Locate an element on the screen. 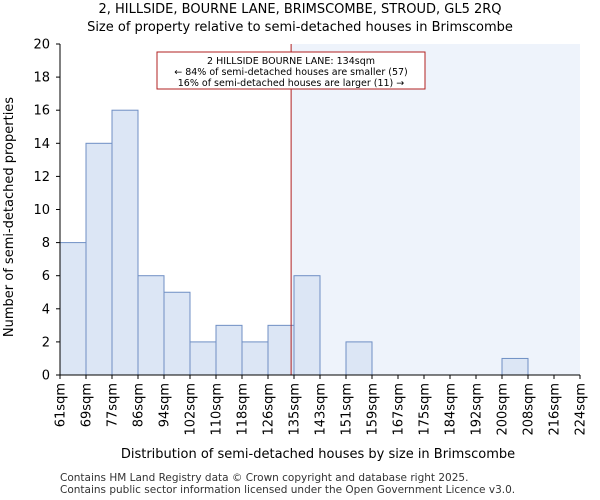 Image resolution: width=600 pixels, height=500 pixels. x-tick-label: 126sqm is located at coordinates (269, 409).